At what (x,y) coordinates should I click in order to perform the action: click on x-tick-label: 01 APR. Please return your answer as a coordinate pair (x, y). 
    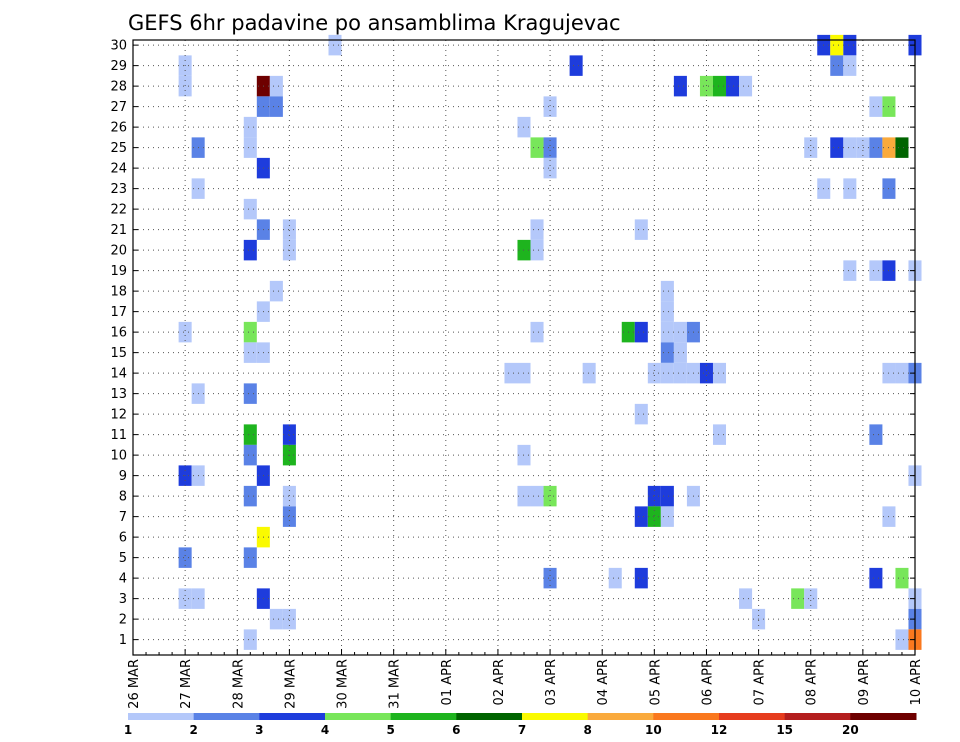
    Looking at the image, I should click on (447, 682).